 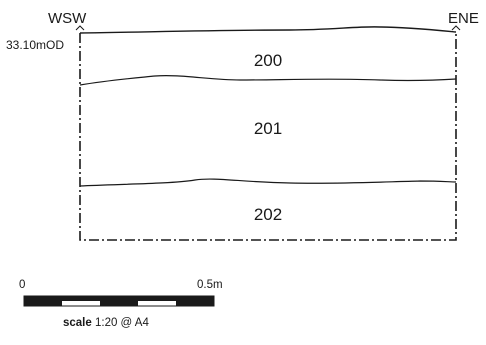 What do you see at coordinates (268, 30) in the screenshot?
I see `ground-surface-line` at bounding box center [268, 30].